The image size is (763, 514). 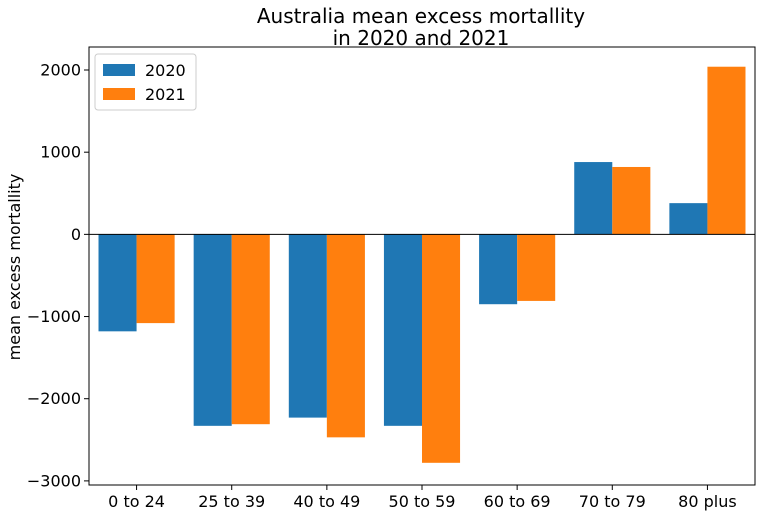 I want to click on chart-title-line-2: in 2020 and 2021, so click(x=421, y=38).